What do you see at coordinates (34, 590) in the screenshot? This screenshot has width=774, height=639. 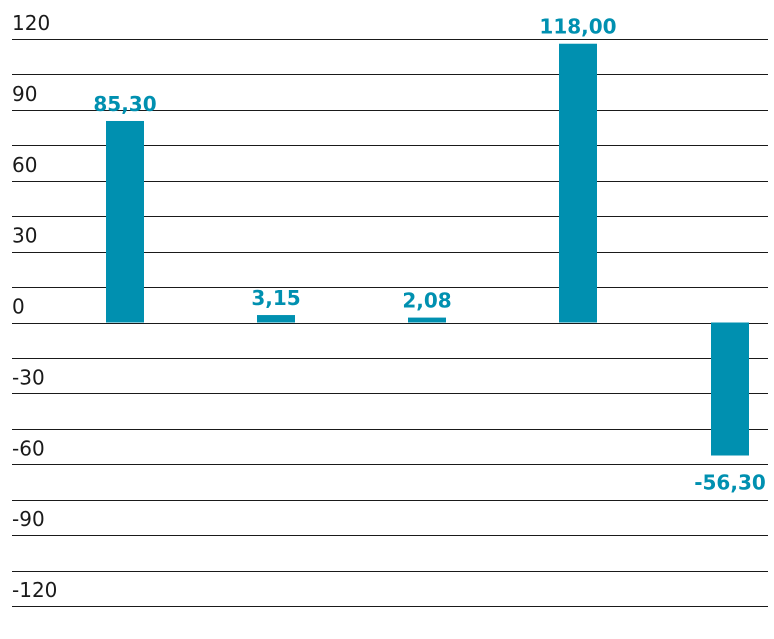 I see `y-tick-label: -120` at bounding box center [34, 590].